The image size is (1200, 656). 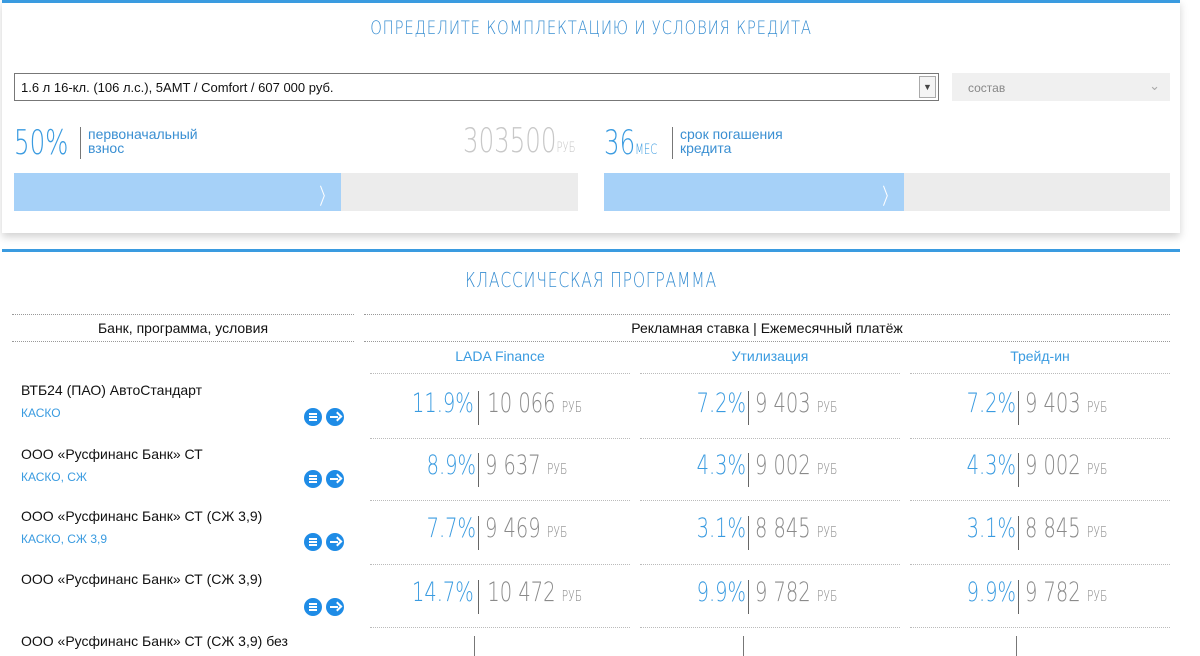 What do you see at coordinates (500, 535) in the screenshot?
I see `offer-cell: 7.7% 9 469 РУБ` at bounding box center [500, 535].